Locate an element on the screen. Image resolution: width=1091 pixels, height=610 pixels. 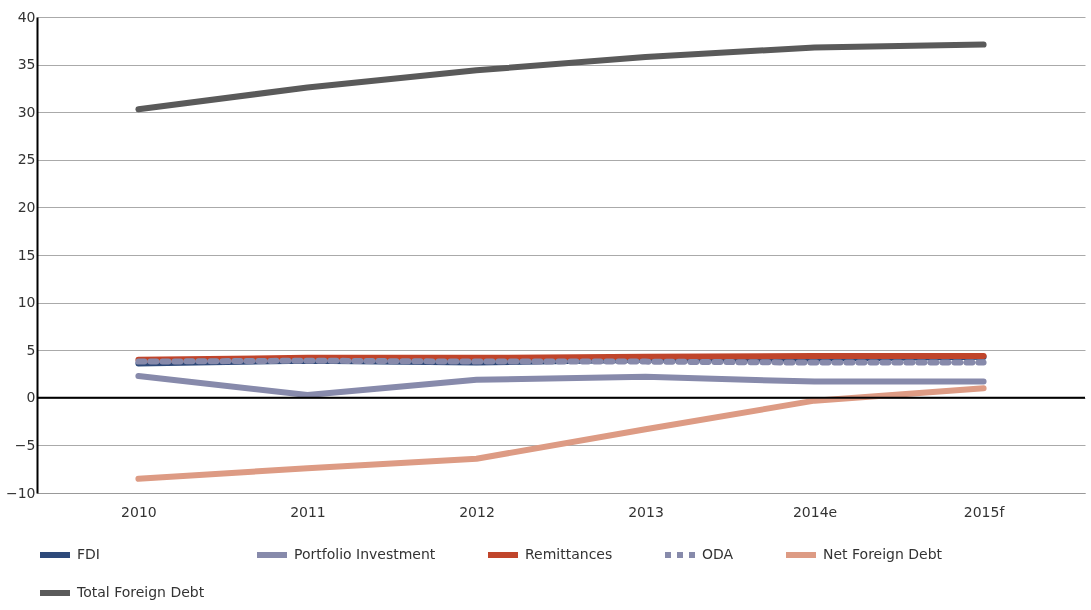
y-tick-label: 0 is located at coordinates (31, 397).